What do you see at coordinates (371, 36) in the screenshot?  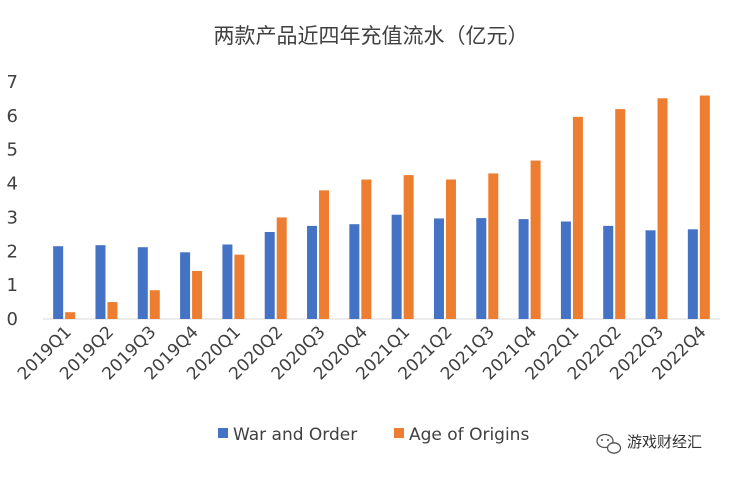 I see `chart-title: 两款产品近四年充值流水（亿元）` at bounding box center [371, 36].